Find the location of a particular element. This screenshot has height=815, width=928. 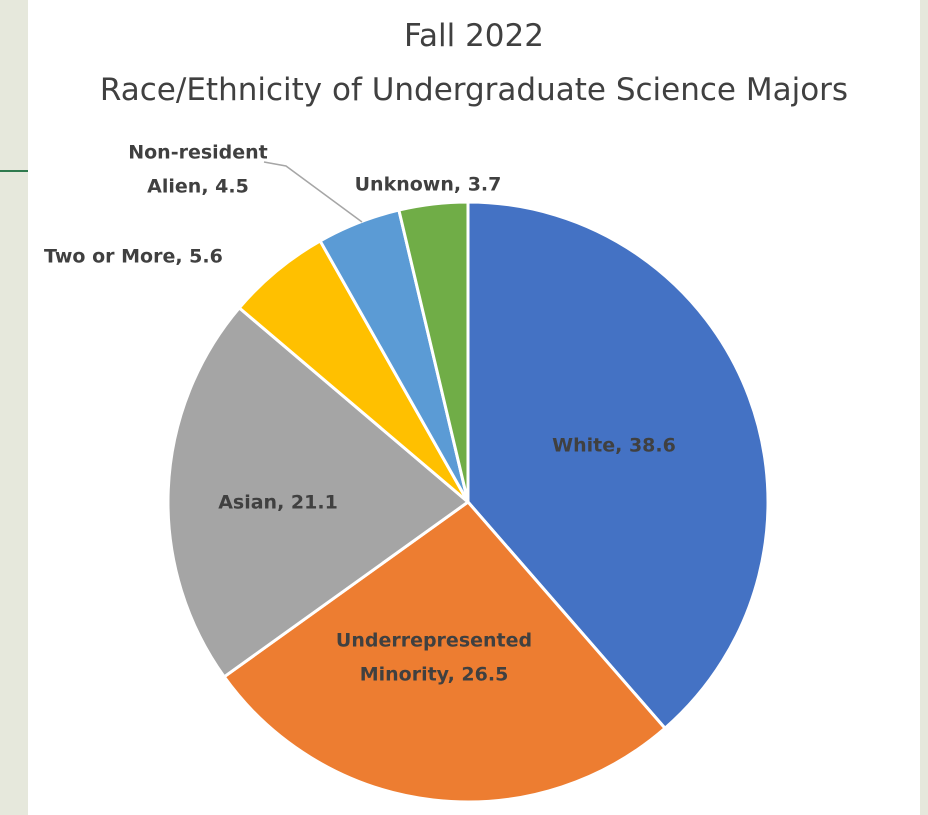

slice-label-1-line-0: Underrepresented is located at coordinates (434, 641).